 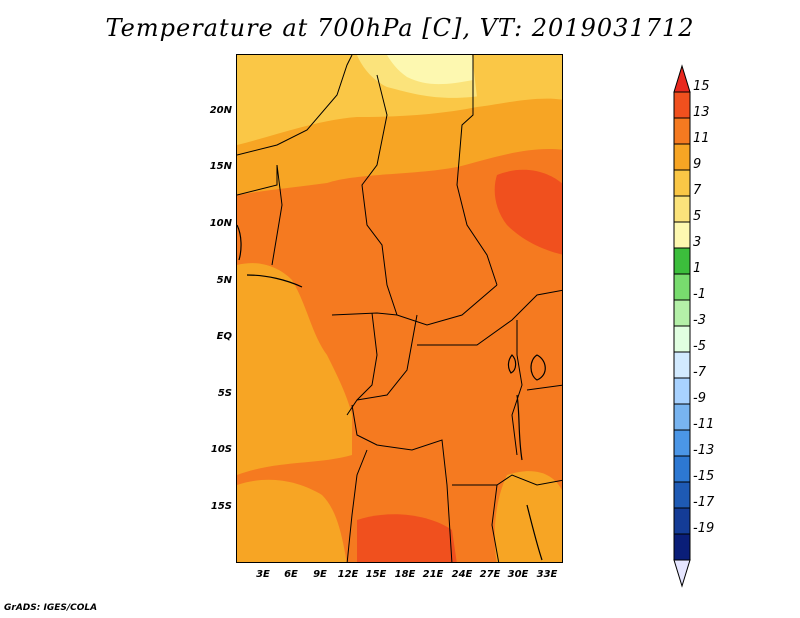 I want to click on lat-label: 5N, so click(x=224, y=280).